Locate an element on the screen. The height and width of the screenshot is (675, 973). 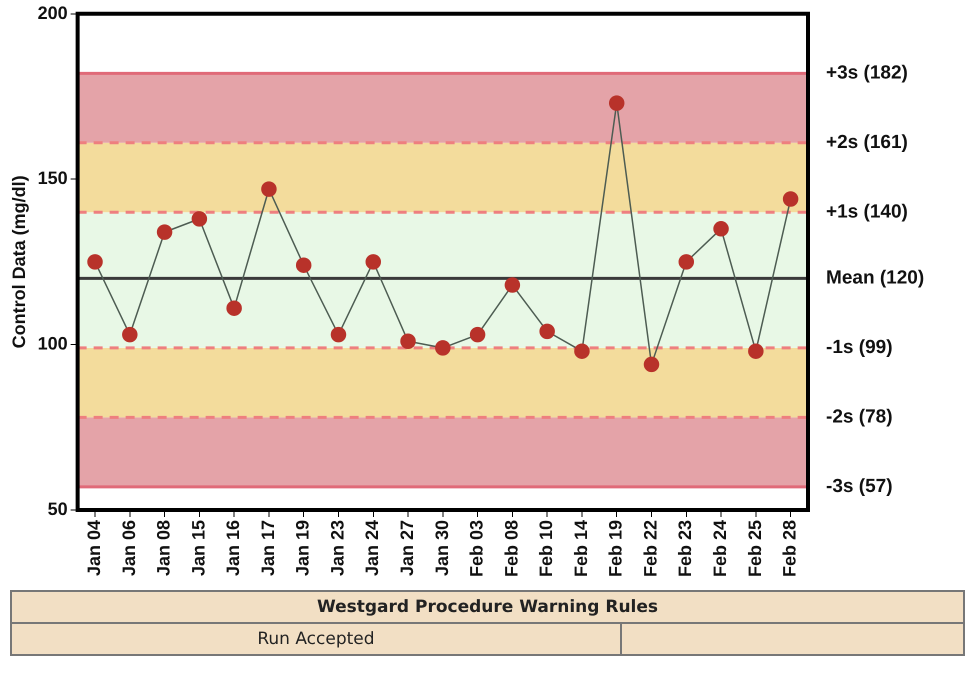
x-tick-label: Jan 30 is located at coordinates (442, 548).